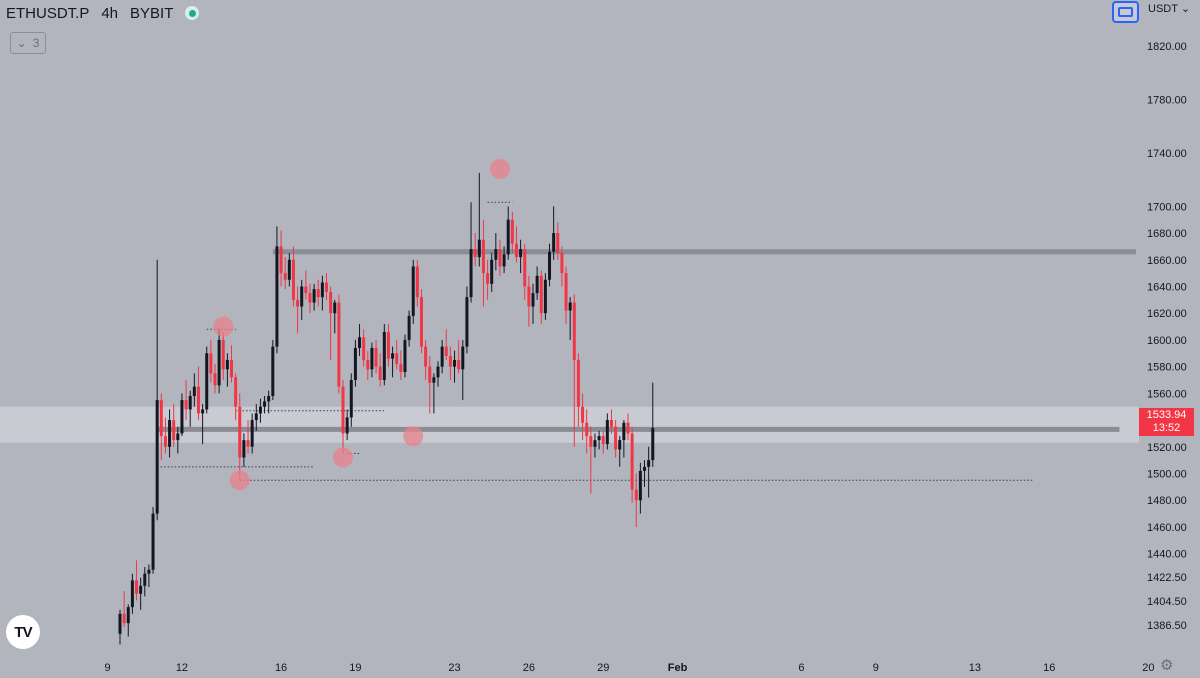  I want to click on interval-label: 4h, so click(110, 13).